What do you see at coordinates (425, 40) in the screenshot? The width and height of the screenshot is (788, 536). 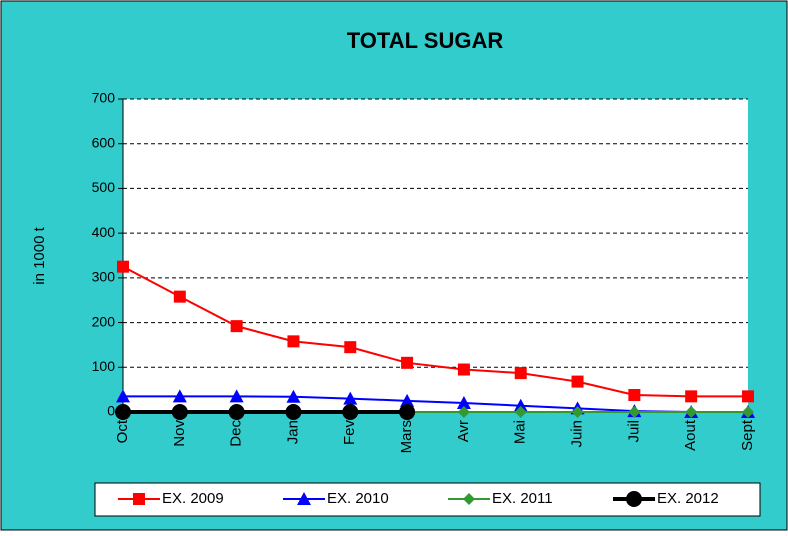 I see `chart-title: TOTAL SUGAR` at bounding box center [425, 40].